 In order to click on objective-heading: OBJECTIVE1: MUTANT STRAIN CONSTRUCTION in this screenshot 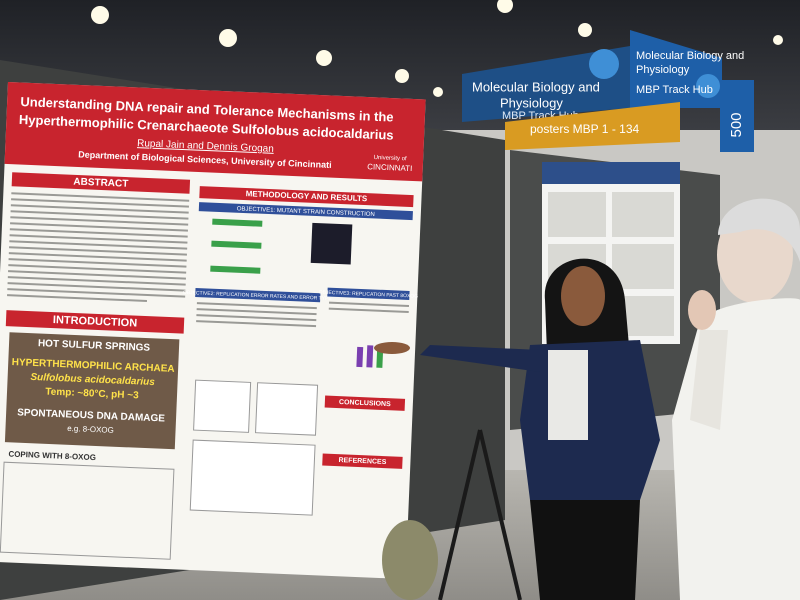, I will do `click(306, 212)`.